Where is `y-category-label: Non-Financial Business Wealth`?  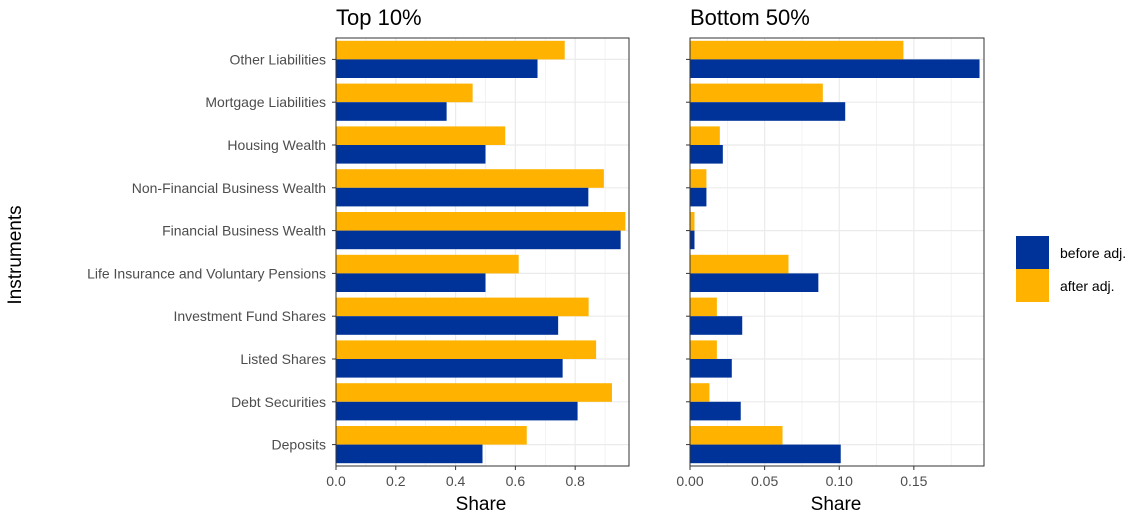
y-category-label: Non-Financial Business Wealth is located at coordinates (229, 188).